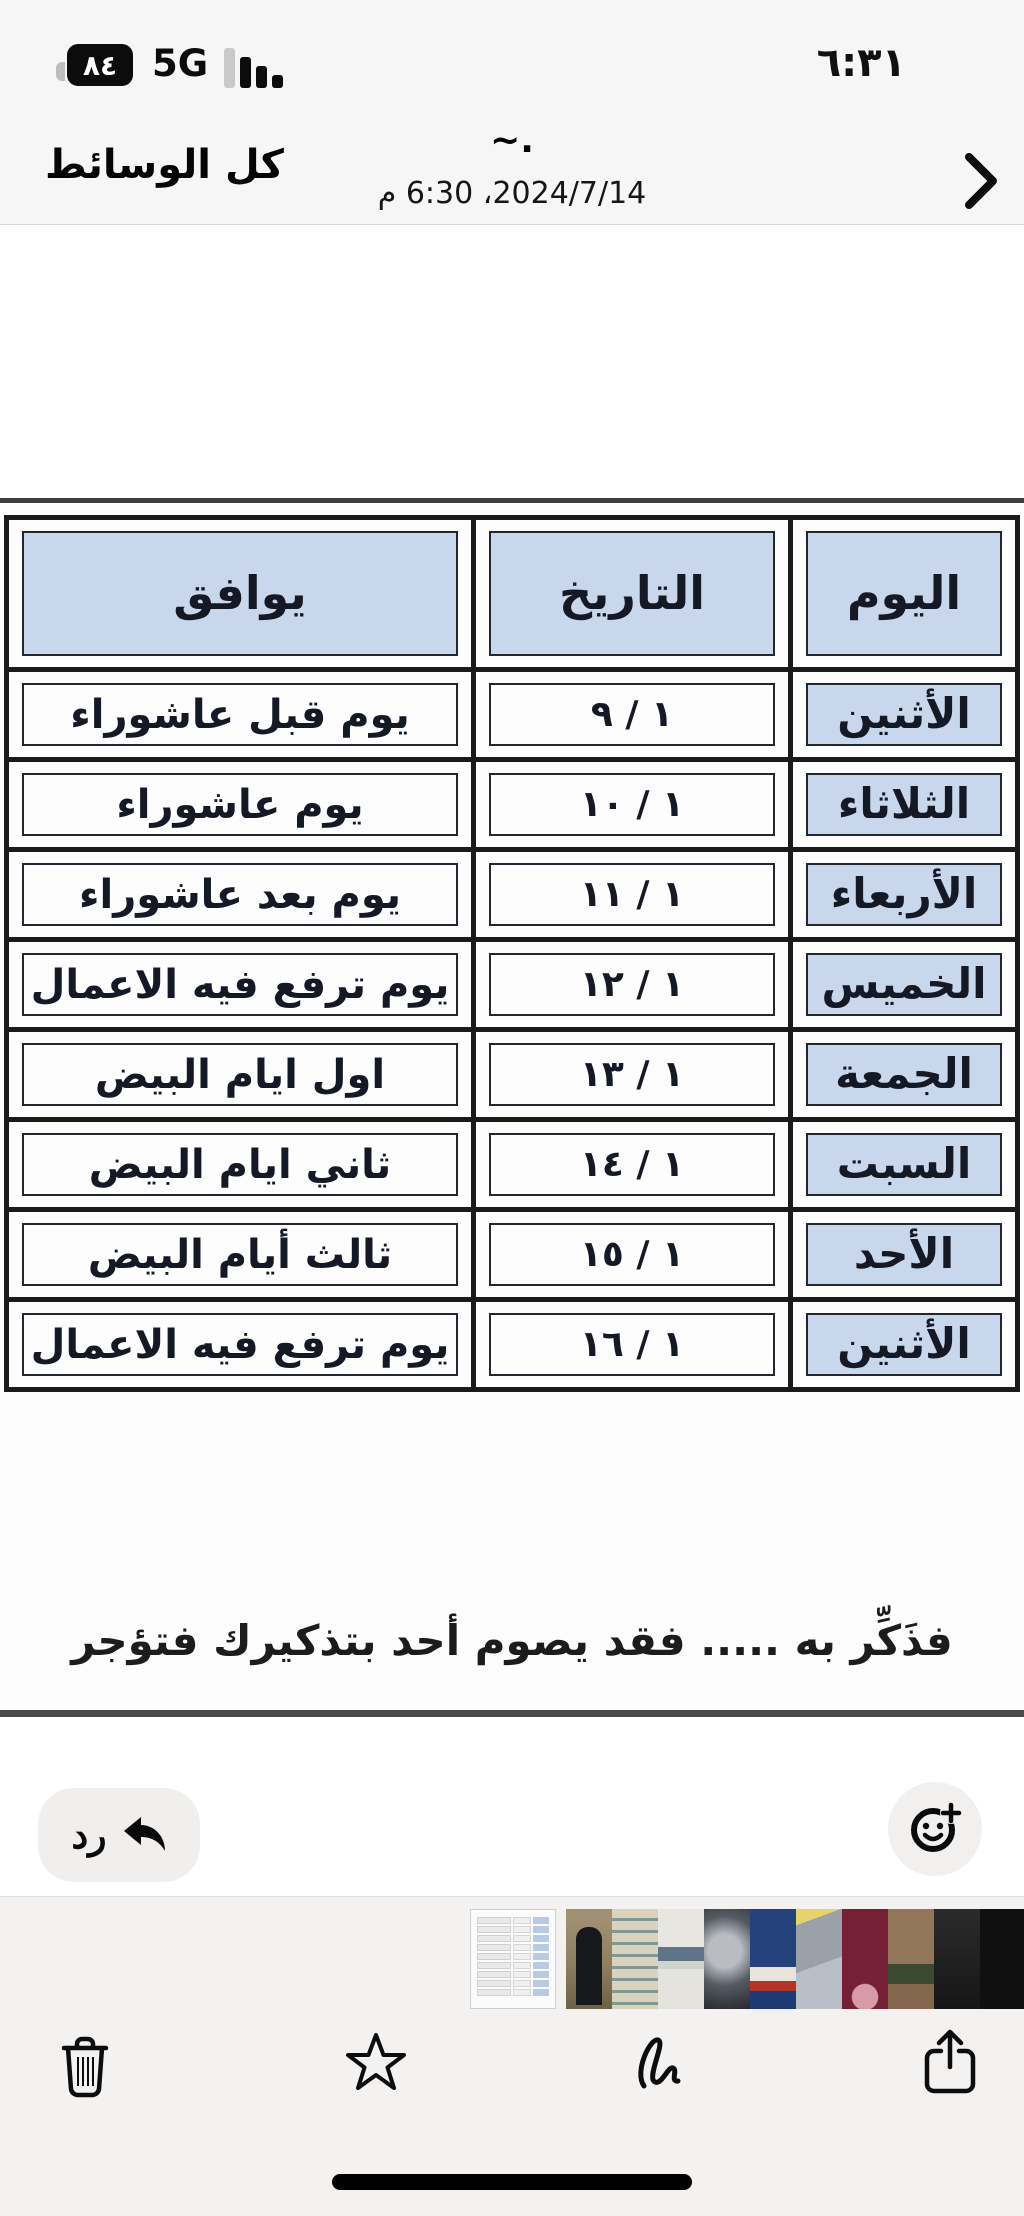 The image size is (1024, 2216). What do you see at coordinates (904, 1164) in the screenshot?
I see `table-row-day-cell: السبت` at bounding box center [904, 1164].